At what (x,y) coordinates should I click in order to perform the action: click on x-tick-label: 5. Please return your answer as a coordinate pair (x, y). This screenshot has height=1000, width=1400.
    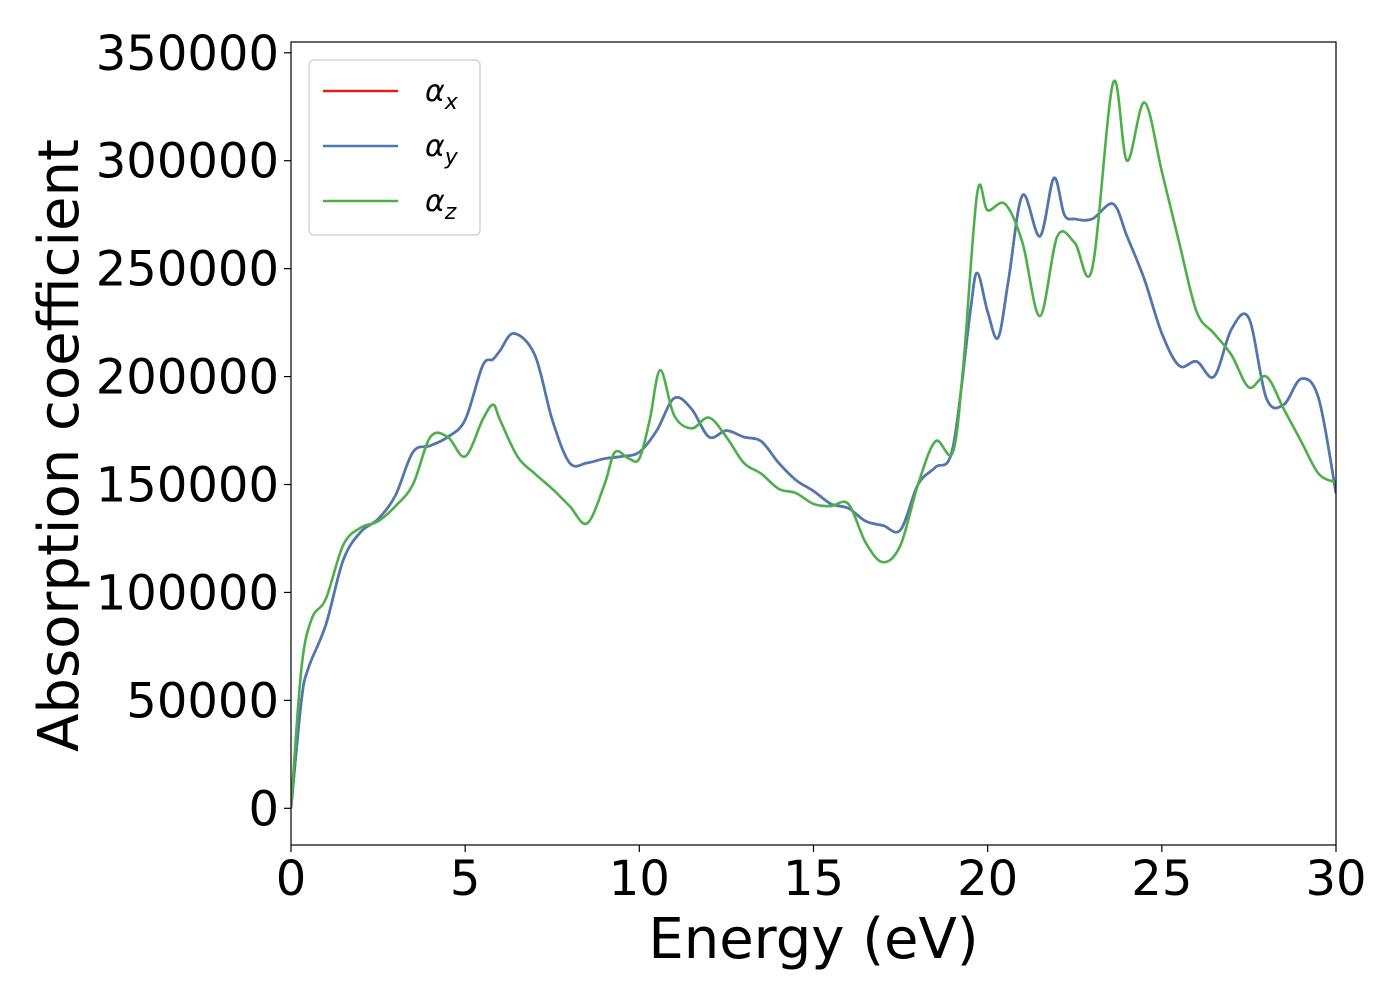
    Looking at the image, I should click on (465, 879).